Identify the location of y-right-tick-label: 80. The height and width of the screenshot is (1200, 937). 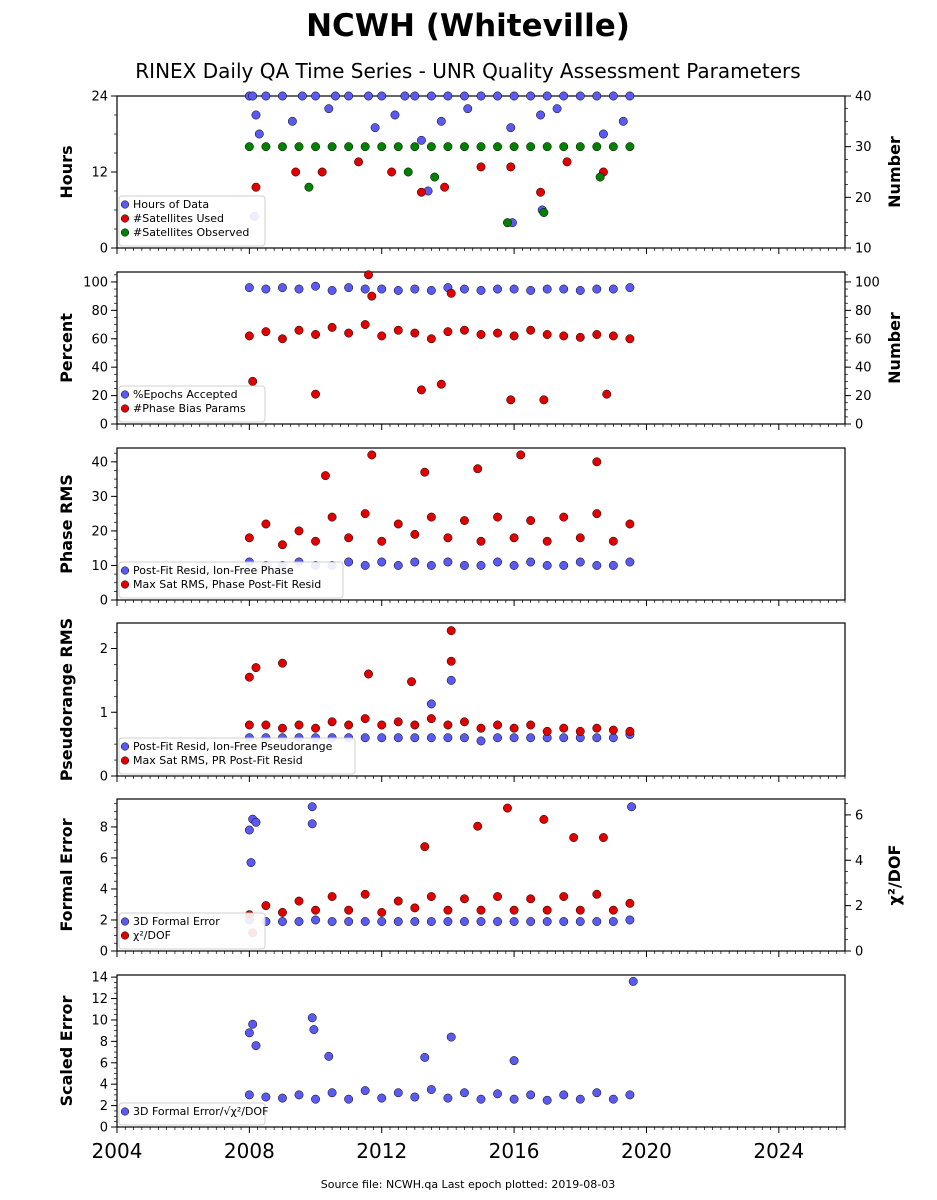
(863, 311).